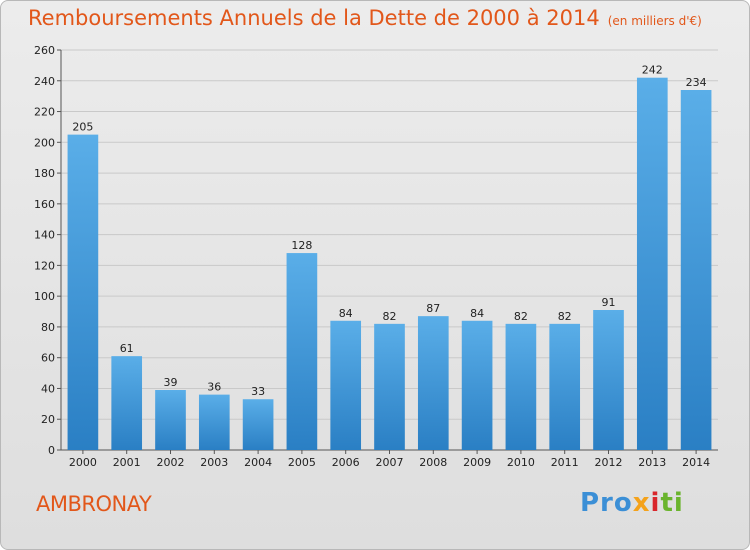 Image resolution: width=750 pixels, height=550 pixels. Describe the element at coordinates (632, 503) in the screenshot. I see `proxiti-logo: Proxiti` at that location.